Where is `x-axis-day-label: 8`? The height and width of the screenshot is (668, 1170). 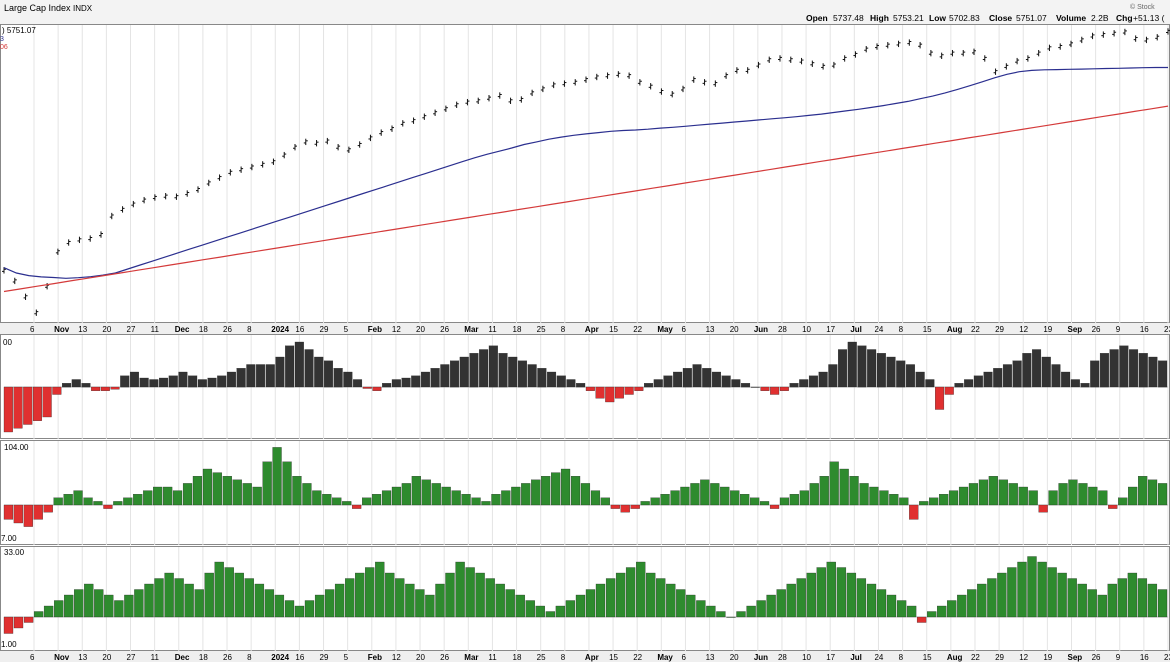 x-axis-day-label: 8 is located at coordinates (563, 329).